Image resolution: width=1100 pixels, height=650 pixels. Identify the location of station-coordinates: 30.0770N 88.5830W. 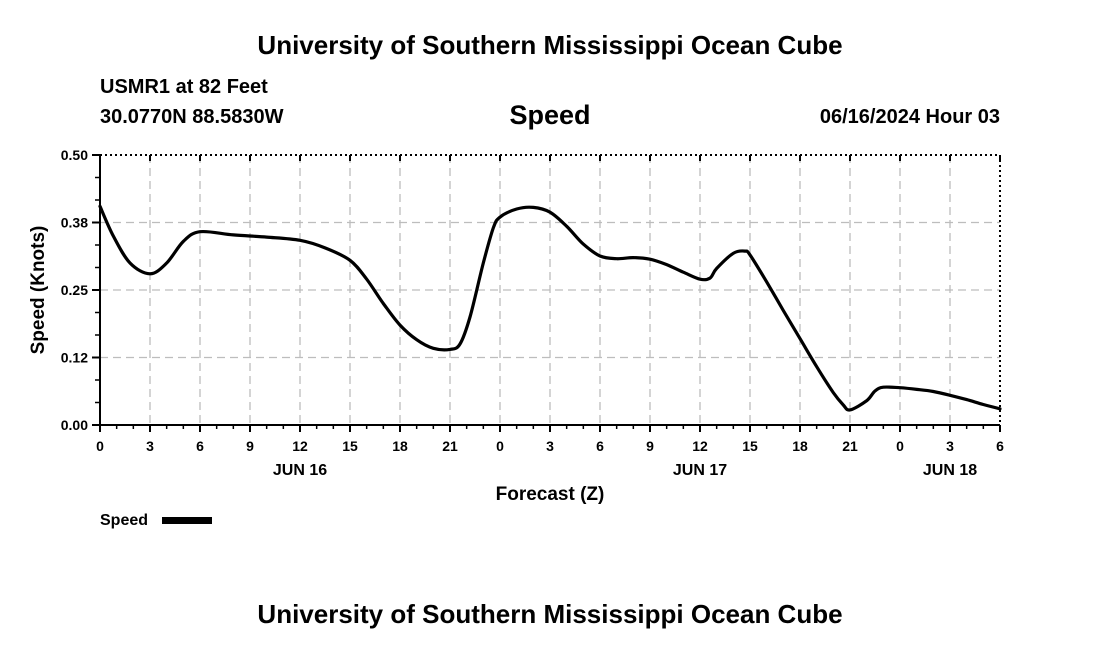
(192, 117).